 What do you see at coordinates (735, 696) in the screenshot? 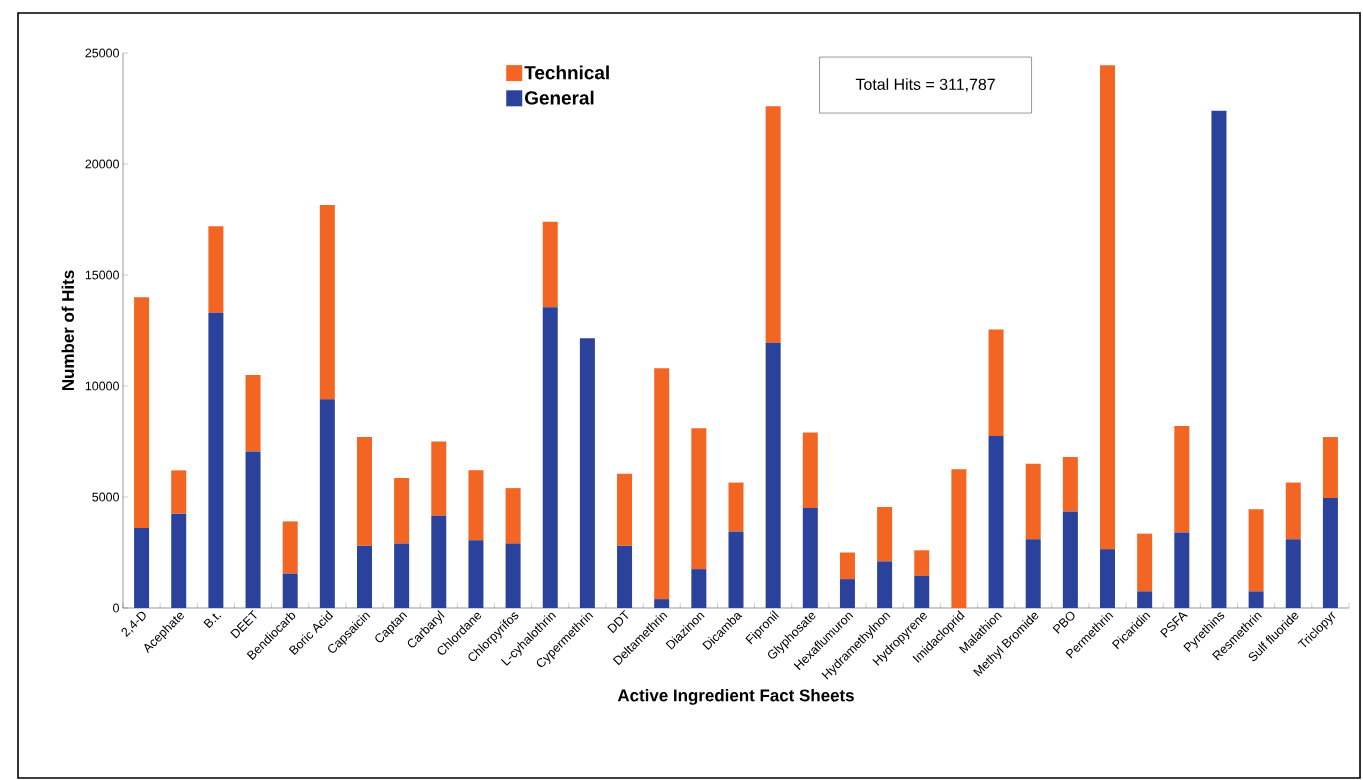
I see `x-axis-title: Active Ingredient Fact Sheets` at bounding box center [735, 696].